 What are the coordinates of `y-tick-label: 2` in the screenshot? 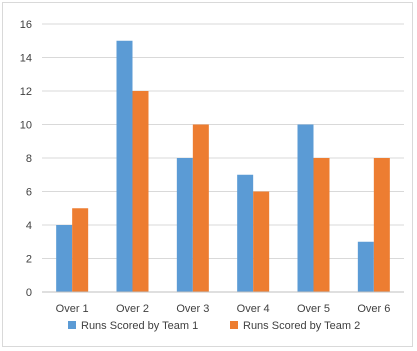 It's located at (29, 260).